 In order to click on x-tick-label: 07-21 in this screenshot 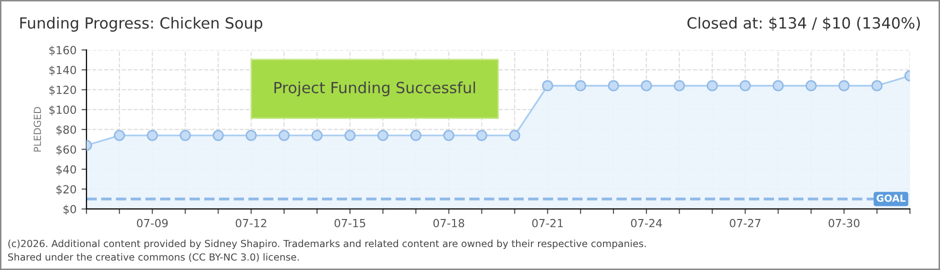, I will do `click(547, 223)`.